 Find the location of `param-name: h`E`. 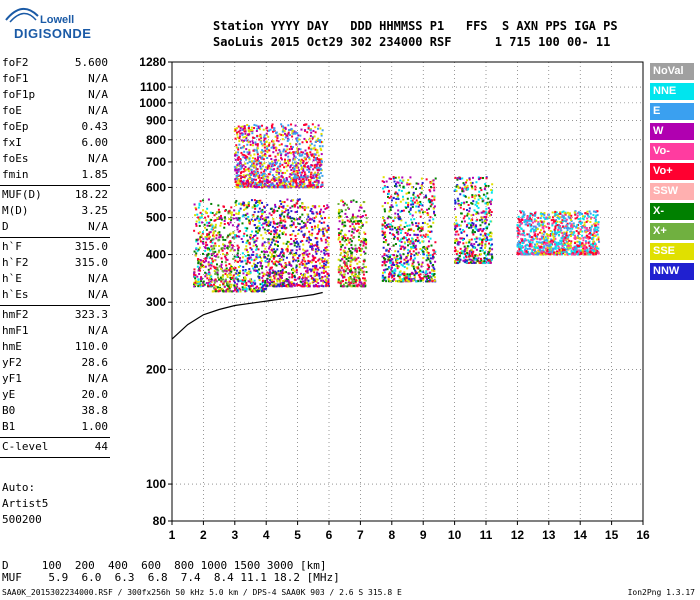

param-name: h`E is located at coordinates (12, 278).